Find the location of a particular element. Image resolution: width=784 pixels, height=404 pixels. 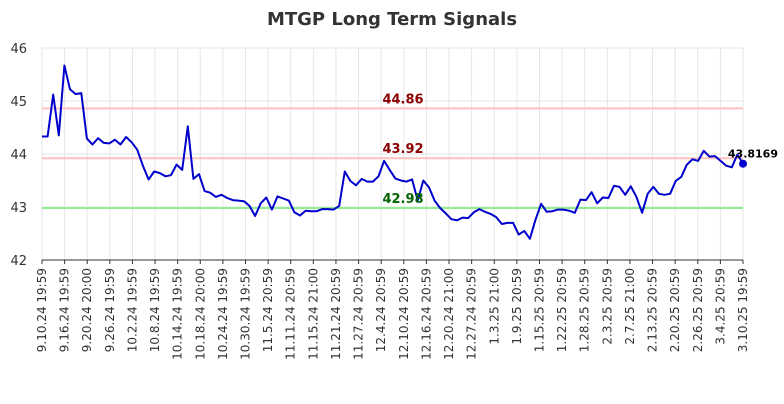

x-tick-label: 2.7.25 21:00 is located at coordinates (630, 306).